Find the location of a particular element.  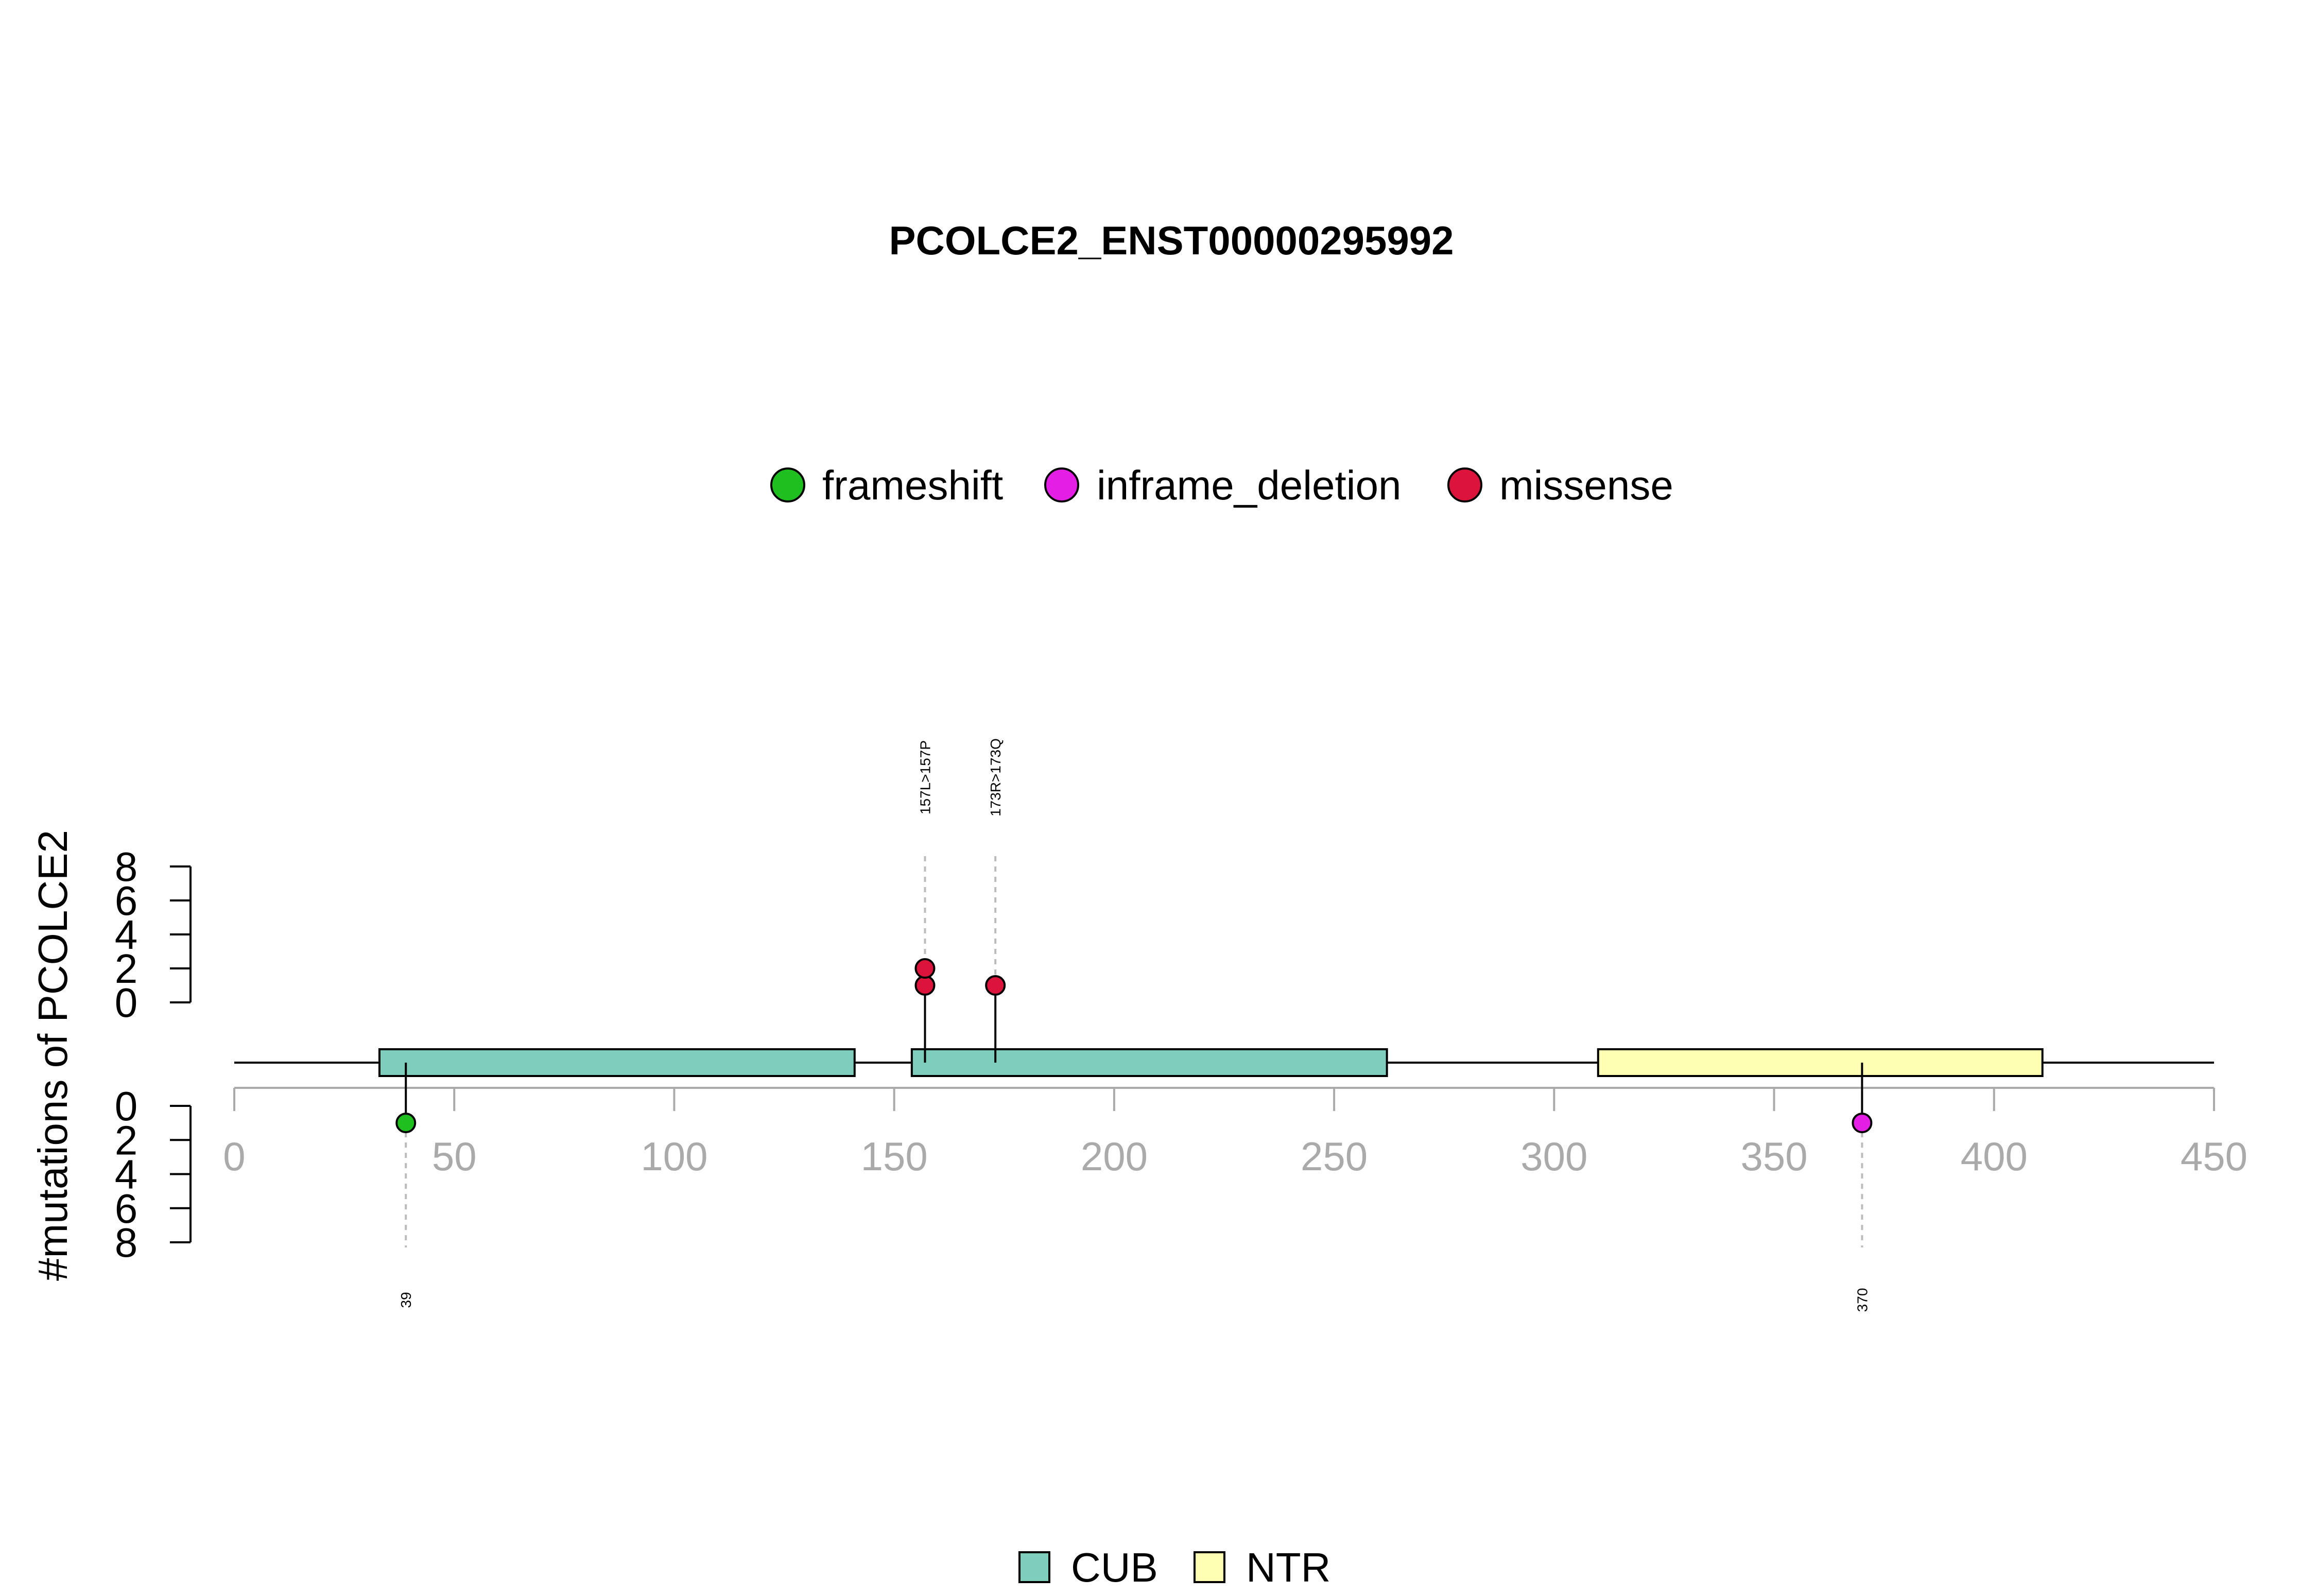

mutation-point-frameshift is located at coordinates (406, 1123).